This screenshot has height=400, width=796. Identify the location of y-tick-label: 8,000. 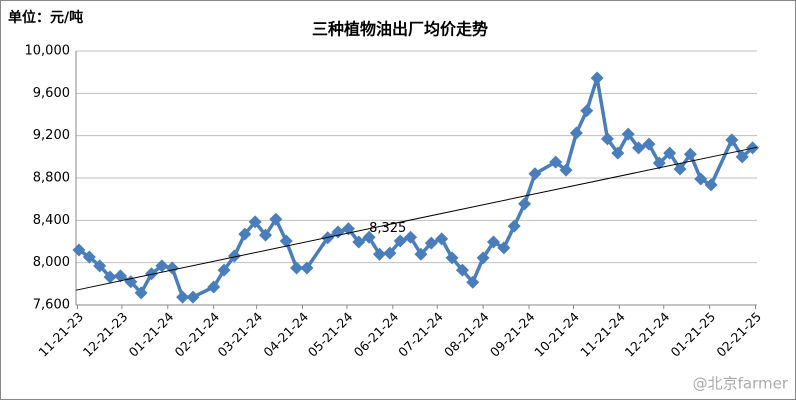
(51, 262).